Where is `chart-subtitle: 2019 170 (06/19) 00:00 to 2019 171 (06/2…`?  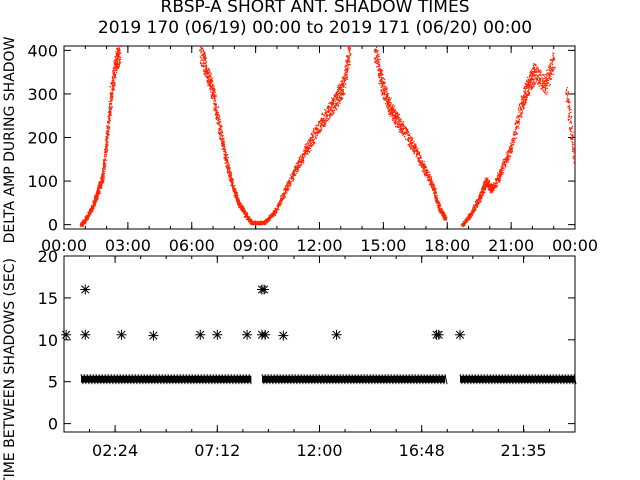 chart-subtitle: 2019 170 (06/19) 00:00 to 2019 171 (06/2… is located at coordinates (315, 28).